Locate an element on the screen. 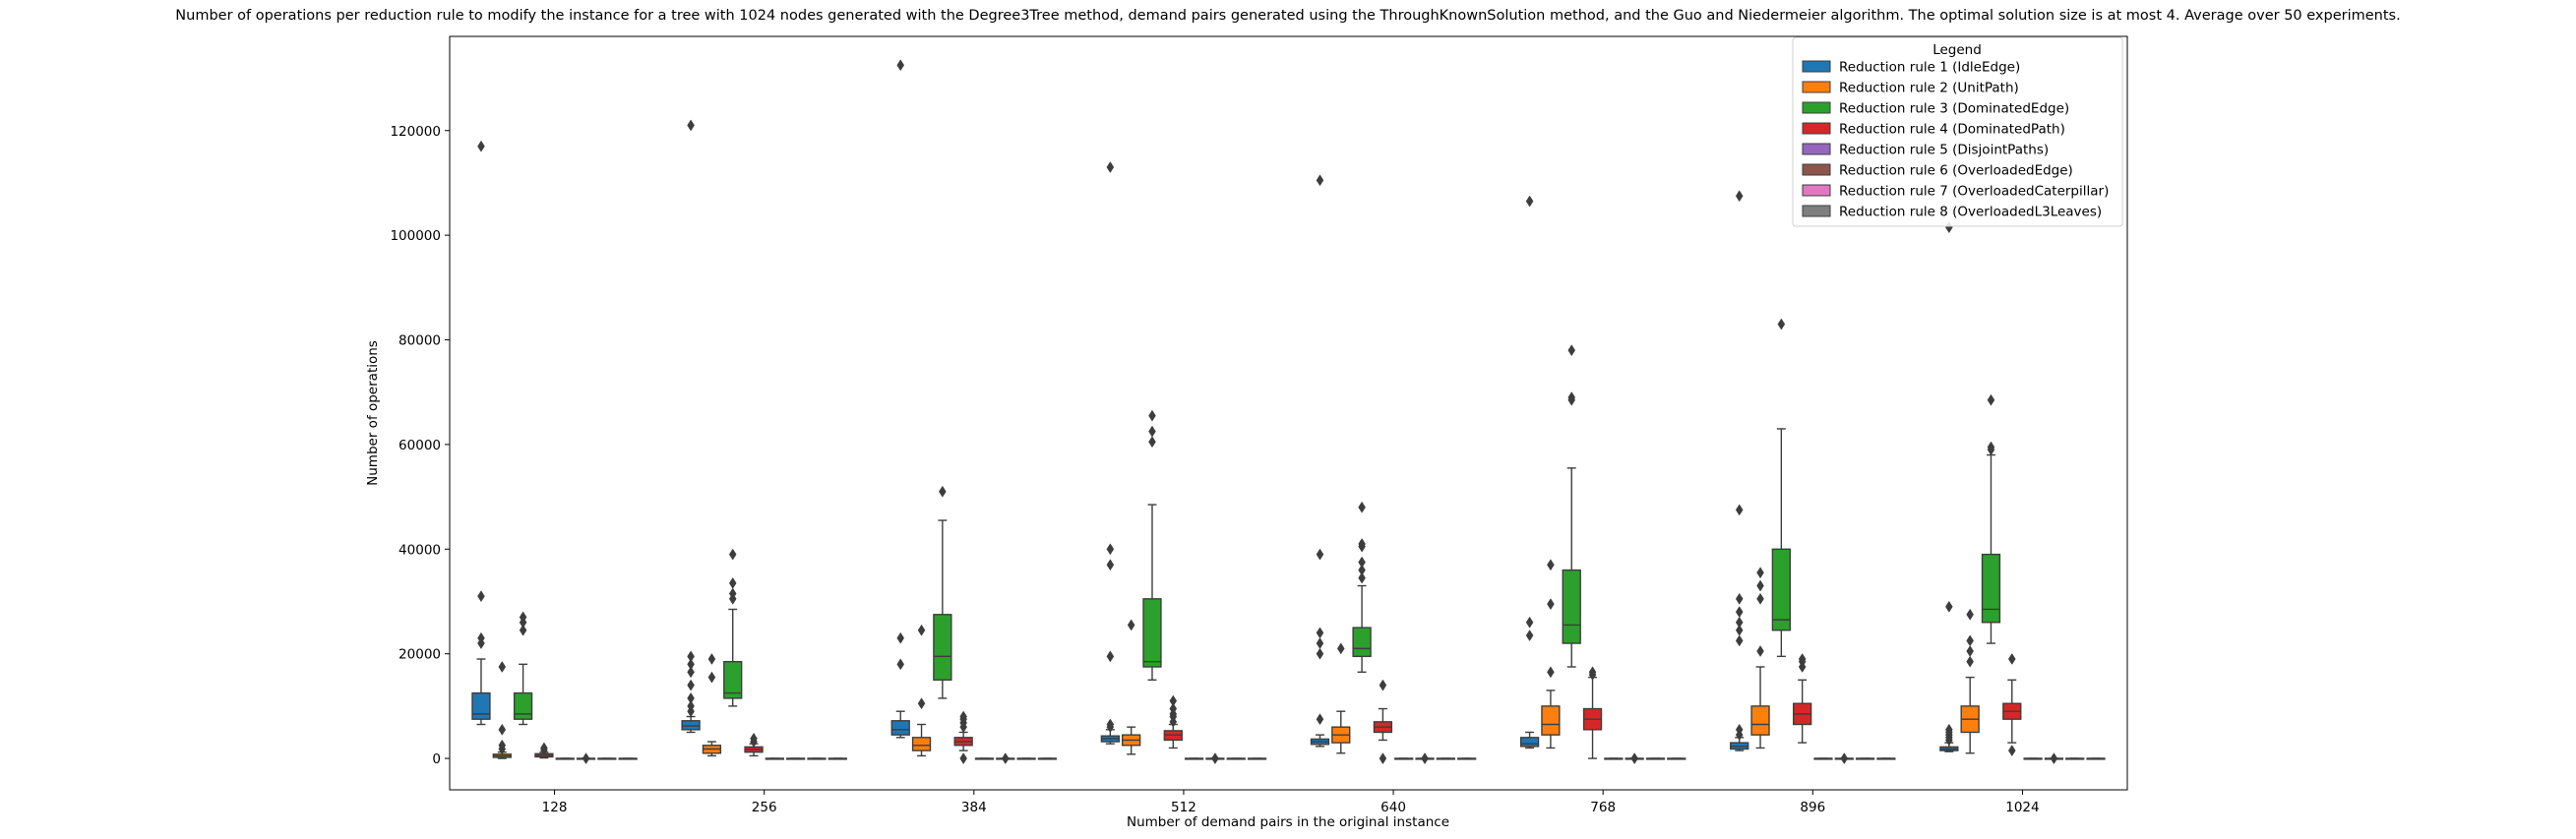  legend-label: Reduction rule 5 (DisjointPaths) is located at coordinates (1944, 150).